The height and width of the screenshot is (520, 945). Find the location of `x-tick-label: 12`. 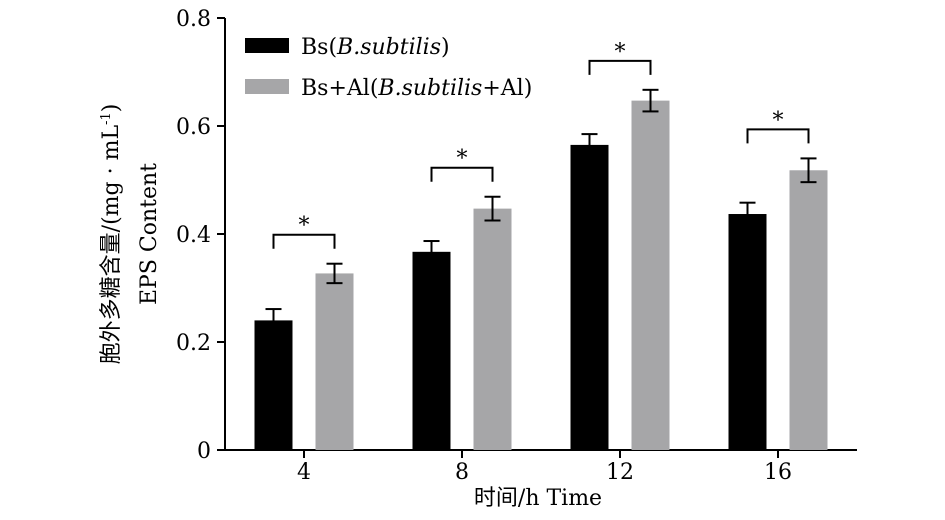

x-tick-label: 12 is located at coordinates (620, 472).